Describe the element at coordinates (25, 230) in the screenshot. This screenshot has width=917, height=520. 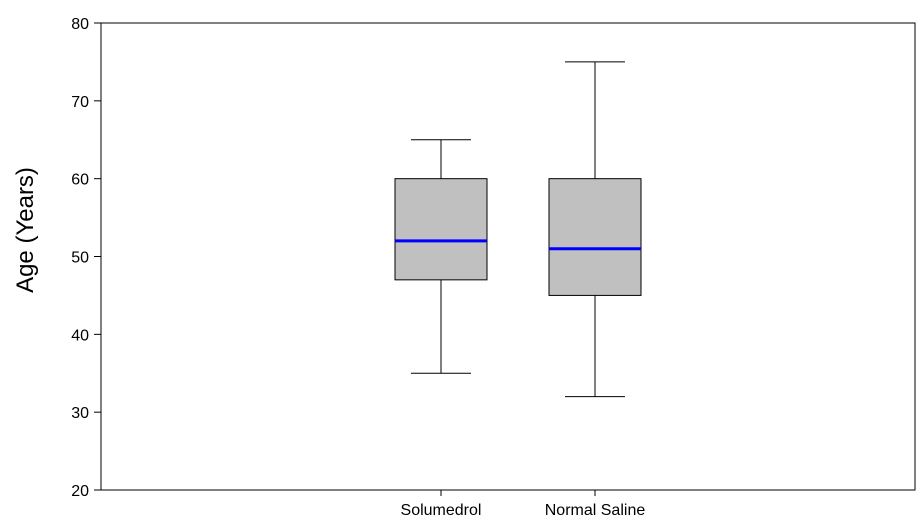
I see `y-axis-title: Age (Years)` at that location.